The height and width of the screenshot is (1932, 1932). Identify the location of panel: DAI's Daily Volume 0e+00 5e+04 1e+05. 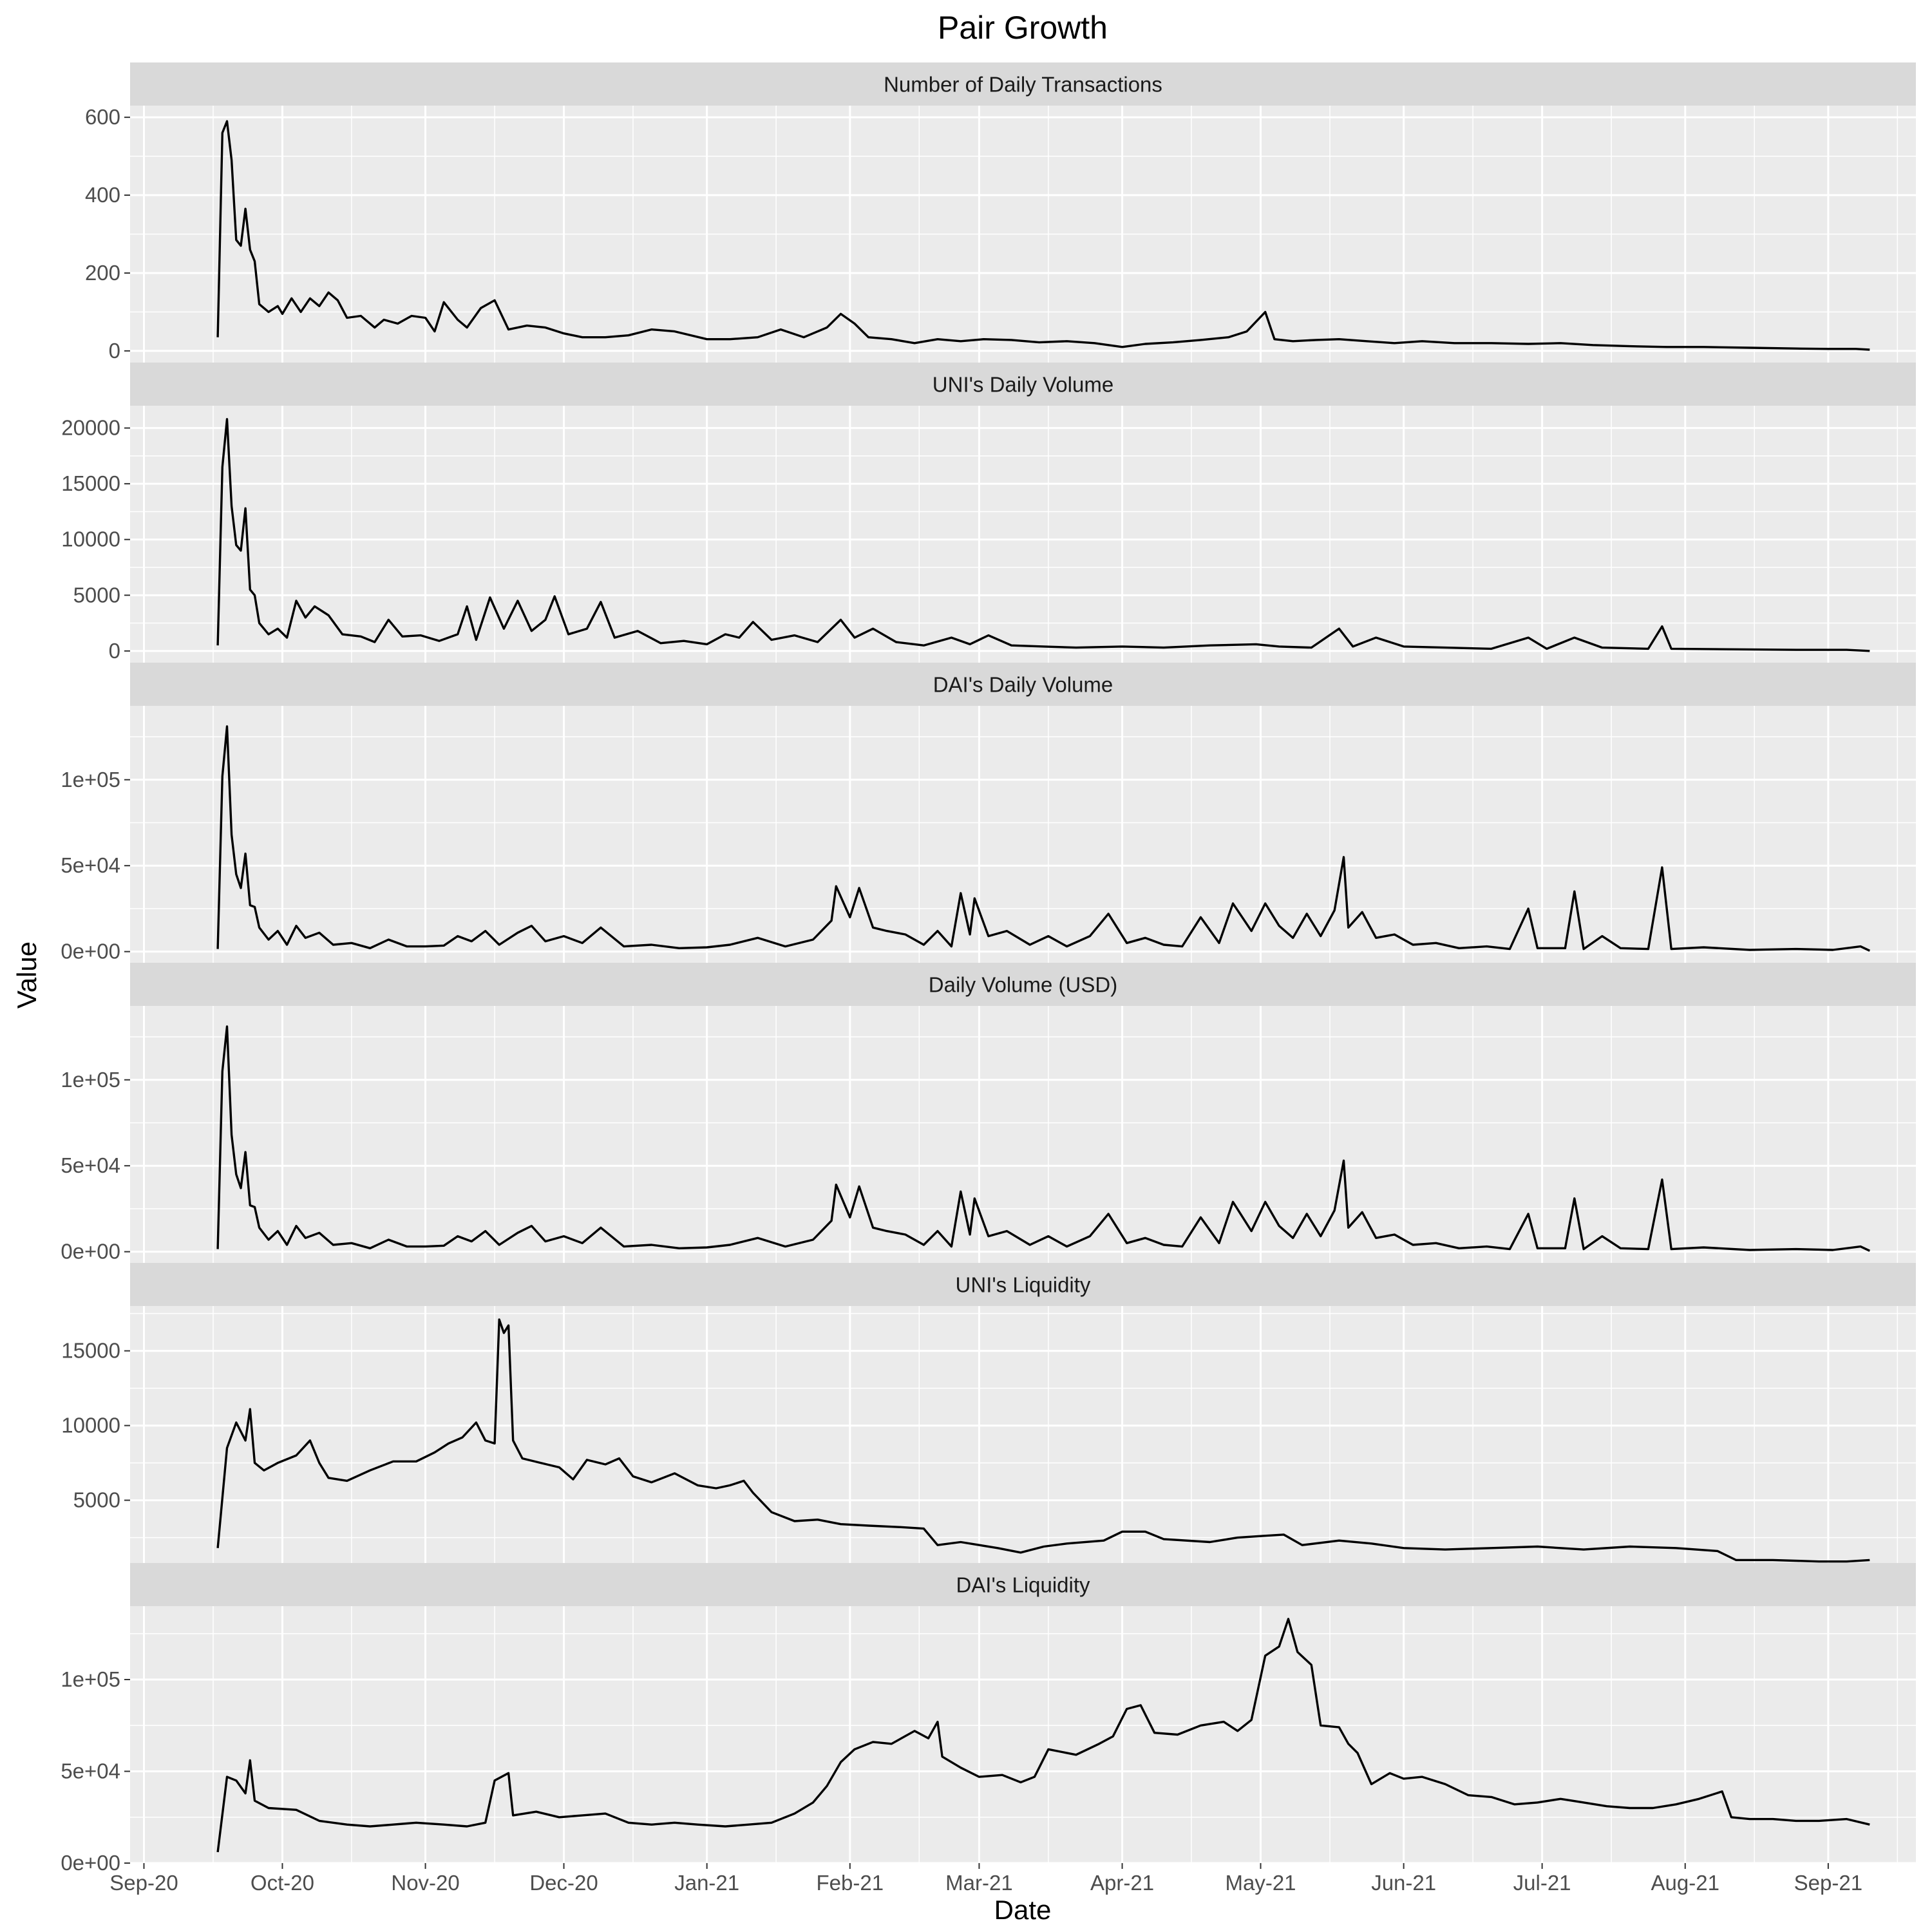
(988, 813).